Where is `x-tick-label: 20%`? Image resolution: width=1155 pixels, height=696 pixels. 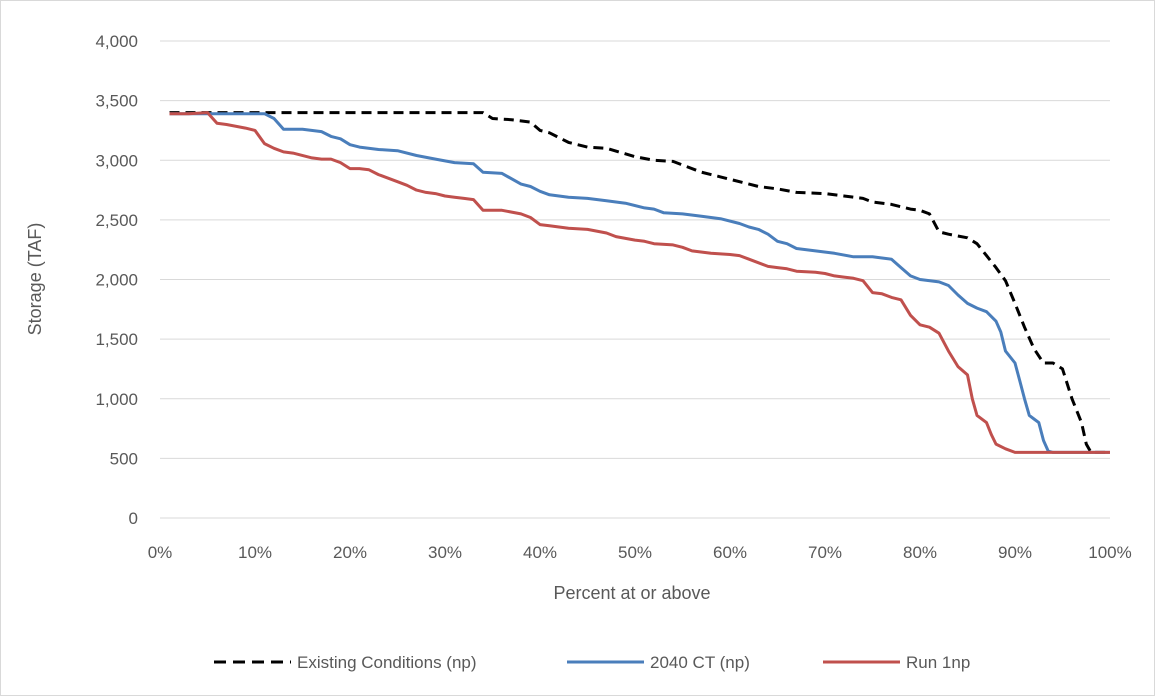
x-tick-label: 20% is located at coordinates (350, 552).